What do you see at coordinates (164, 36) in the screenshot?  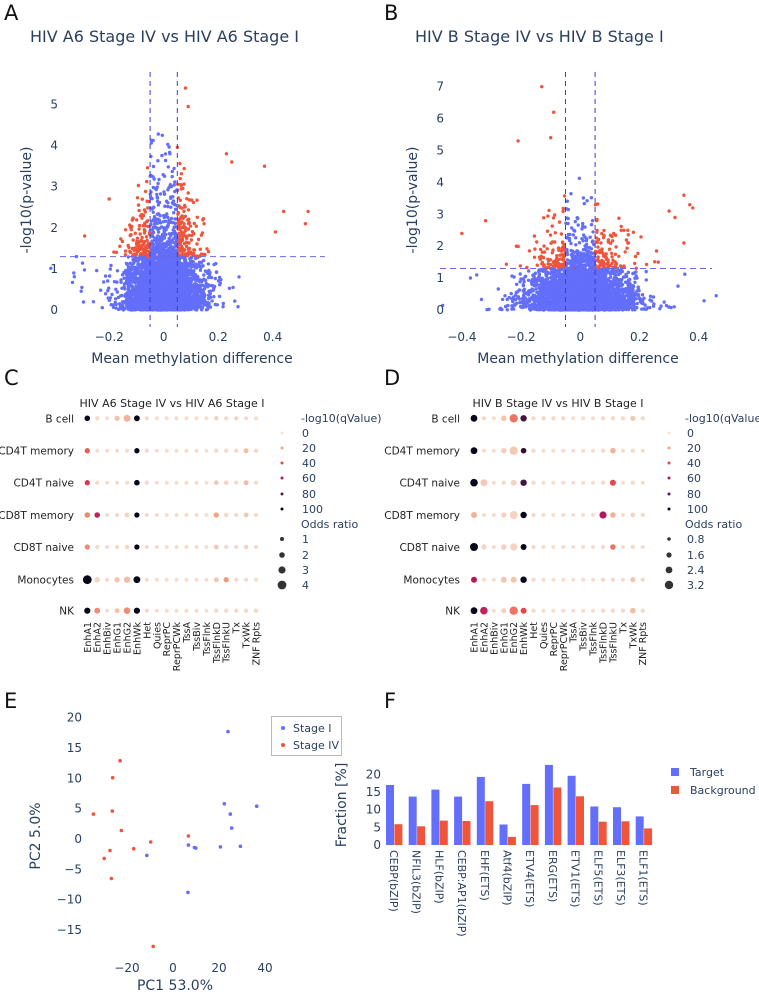 I see `chart-title: HIV A6 Stage IV vs HIV A6 Stage I` at bounding box center [164, 36].